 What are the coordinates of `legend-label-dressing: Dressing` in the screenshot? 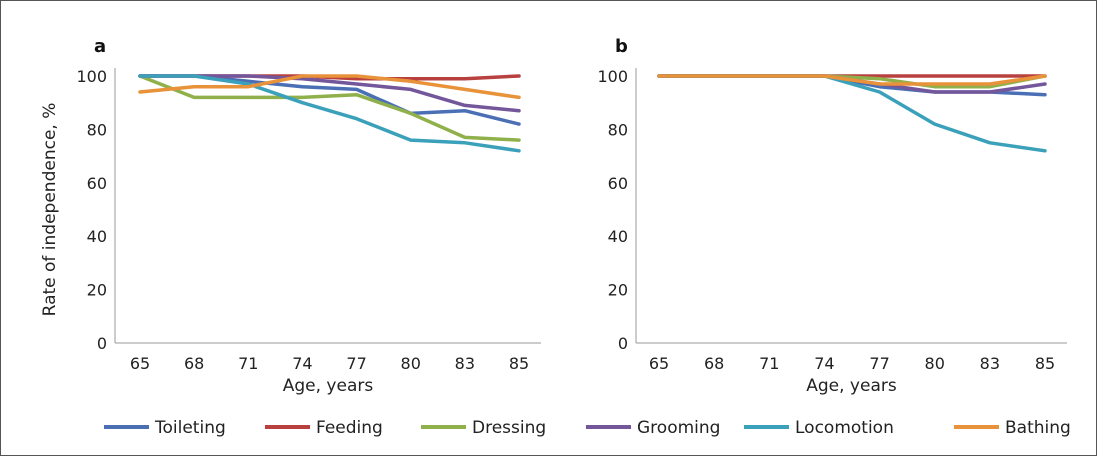 It's located at (509, 428).